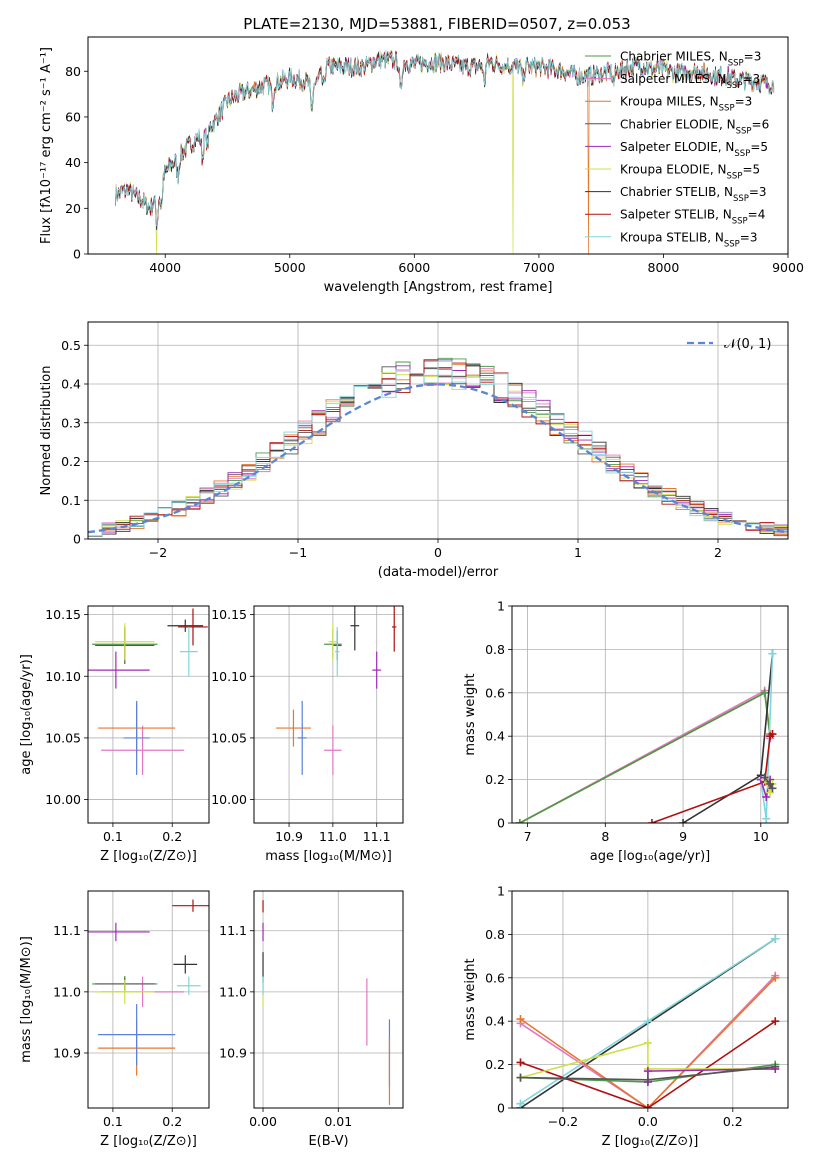  I want to click on y-axis-label: age [log₁₀(age/yr)], so click(26, 714).